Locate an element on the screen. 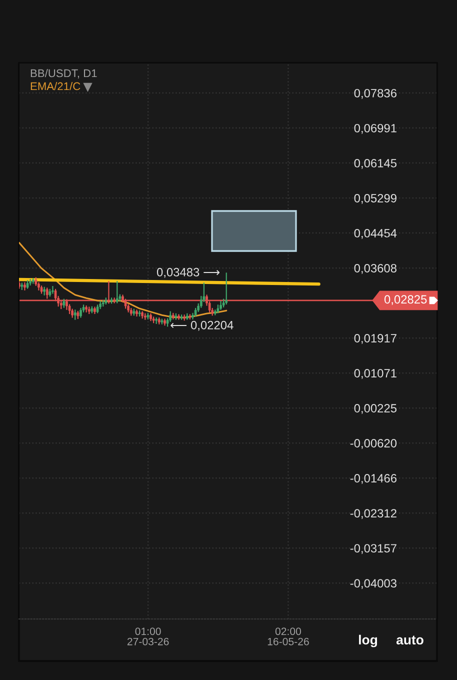  annotation: 0,03483 ⟶ is located at coordinates (188, 273).